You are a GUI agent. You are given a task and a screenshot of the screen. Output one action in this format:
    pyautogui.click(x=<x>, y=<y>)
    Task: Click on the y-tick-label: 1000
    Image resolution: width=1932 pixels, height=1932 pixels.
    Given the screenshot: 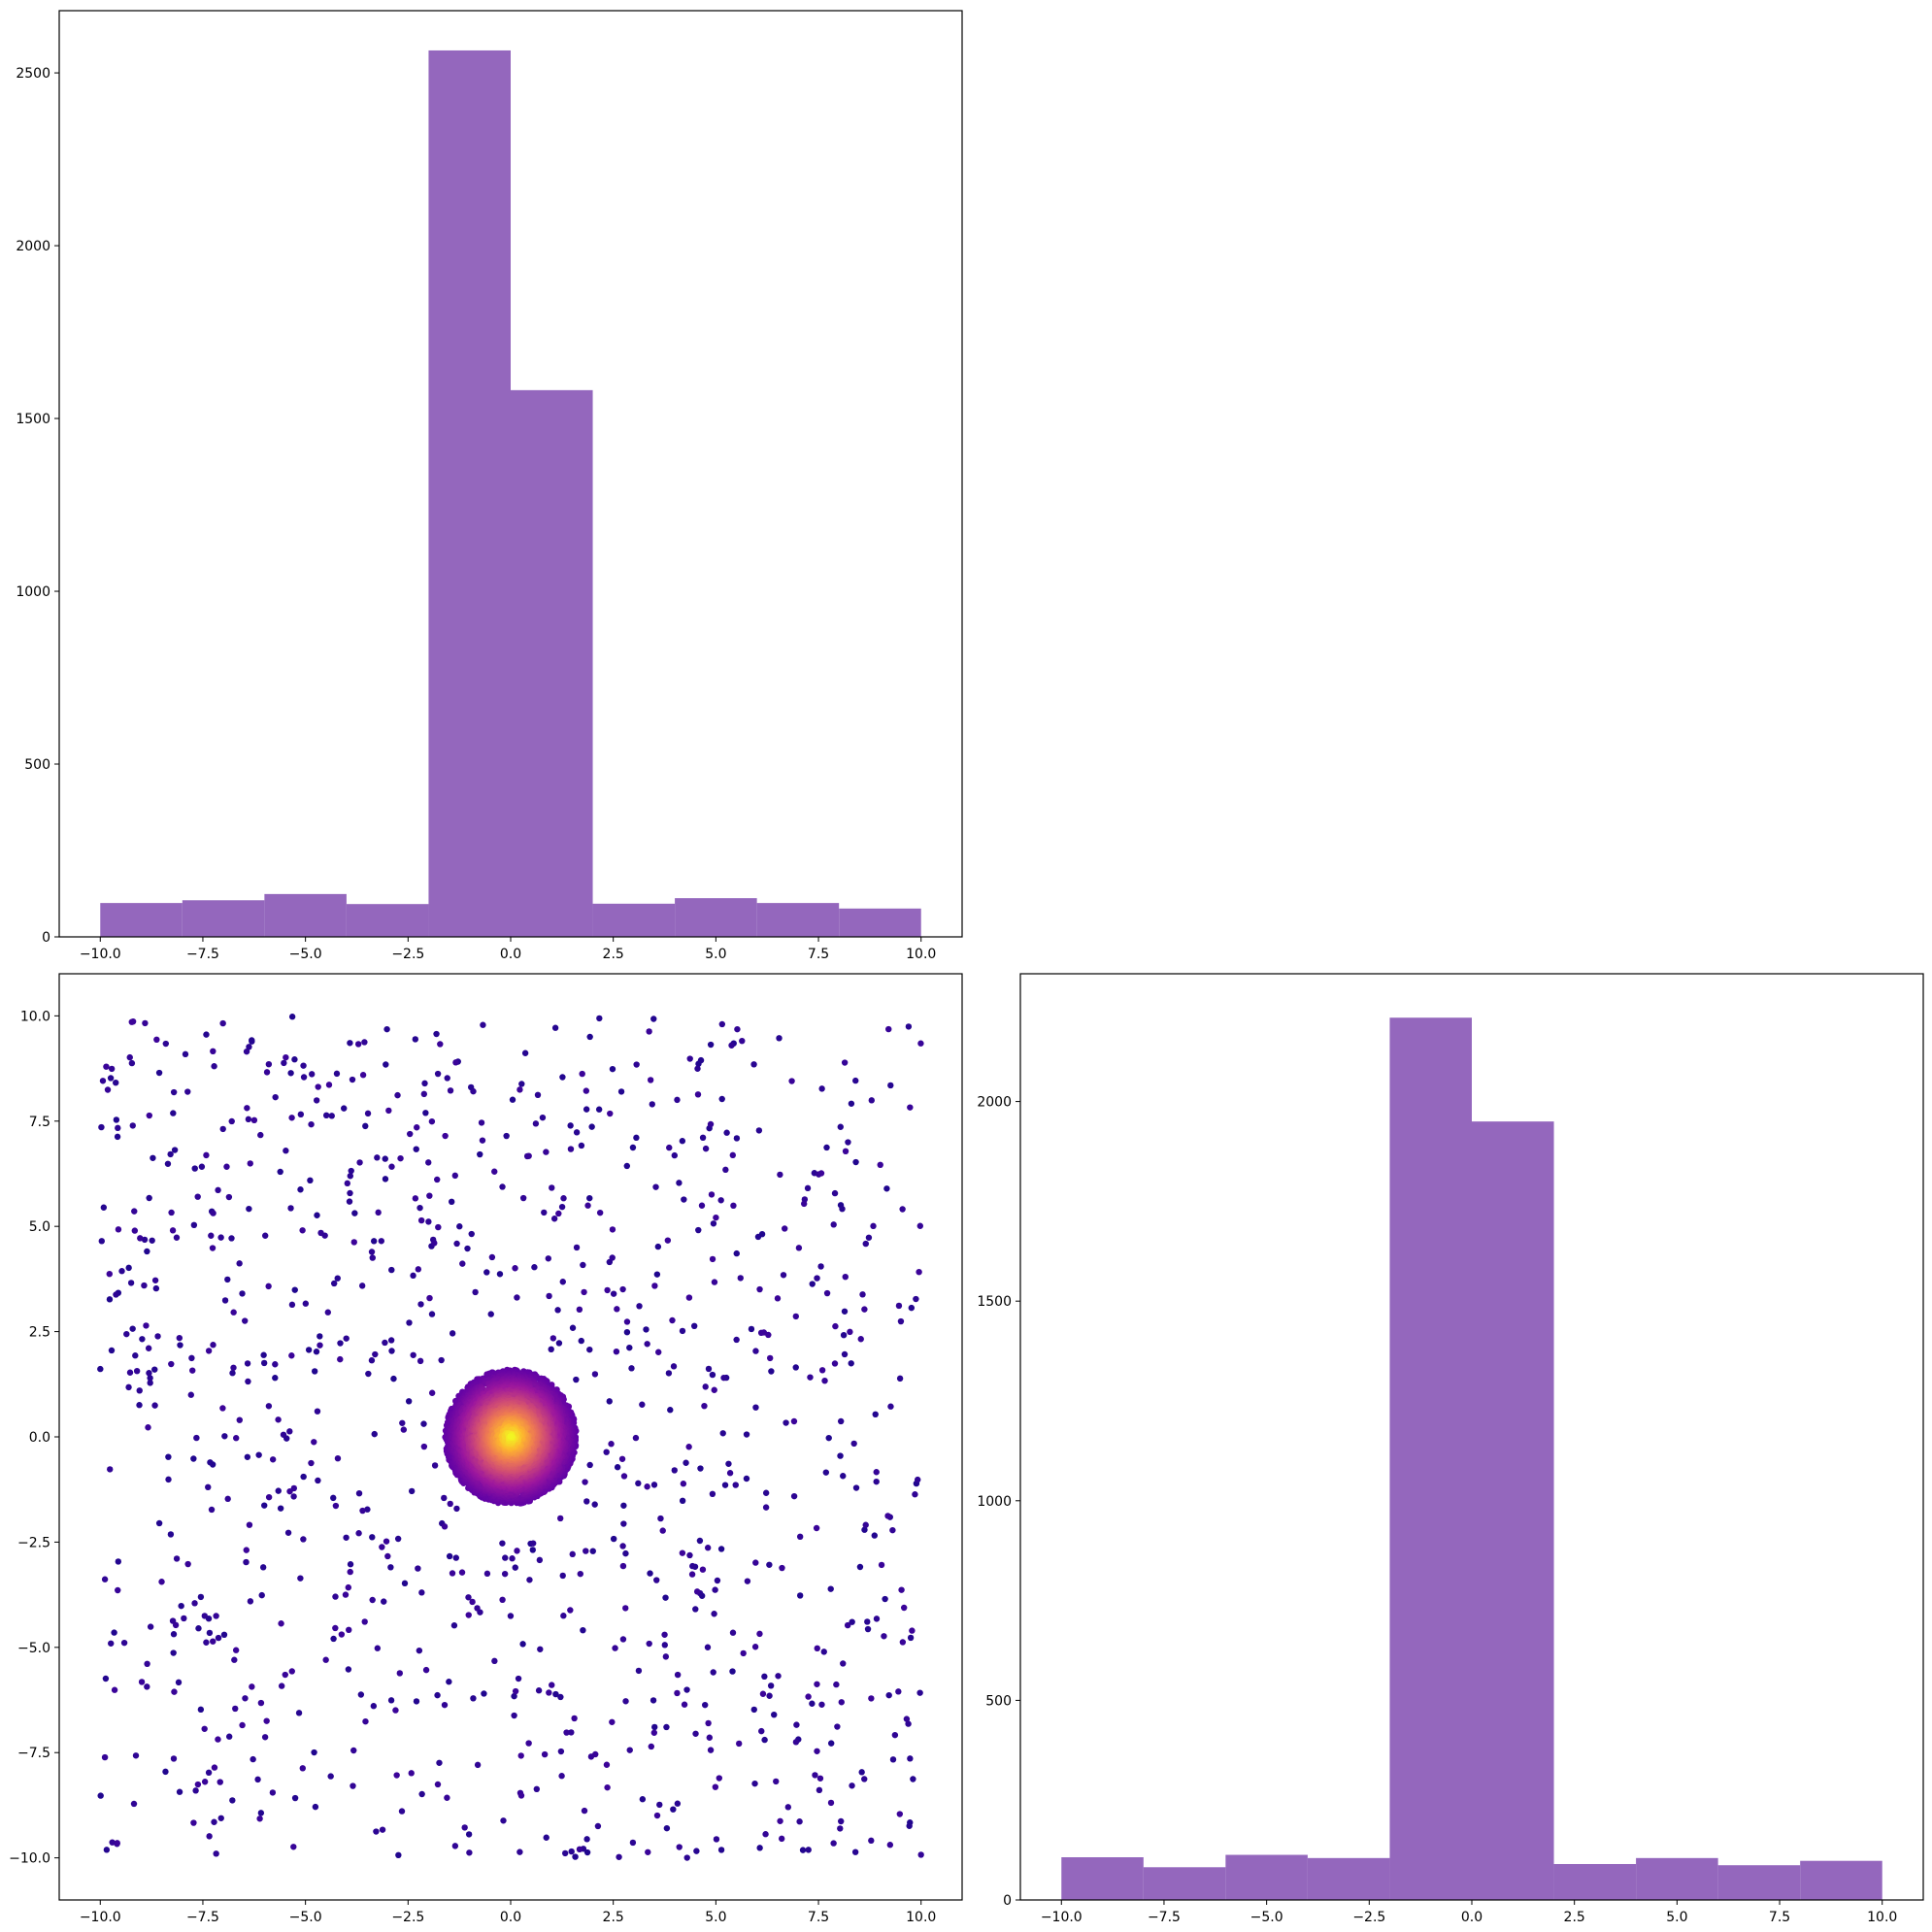 What is the action you would take?
    pyautogui.click(x=33, y=592)
    